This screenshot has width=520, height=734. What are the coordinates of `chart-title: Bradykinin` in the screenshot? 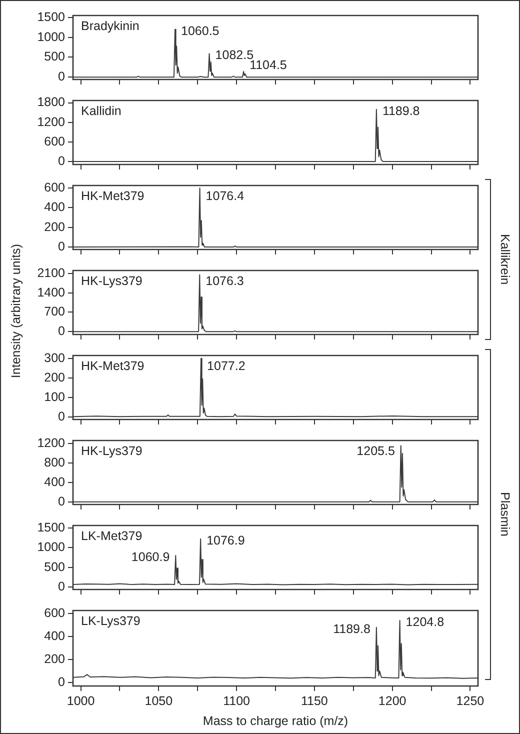 It's located at (110, 25).